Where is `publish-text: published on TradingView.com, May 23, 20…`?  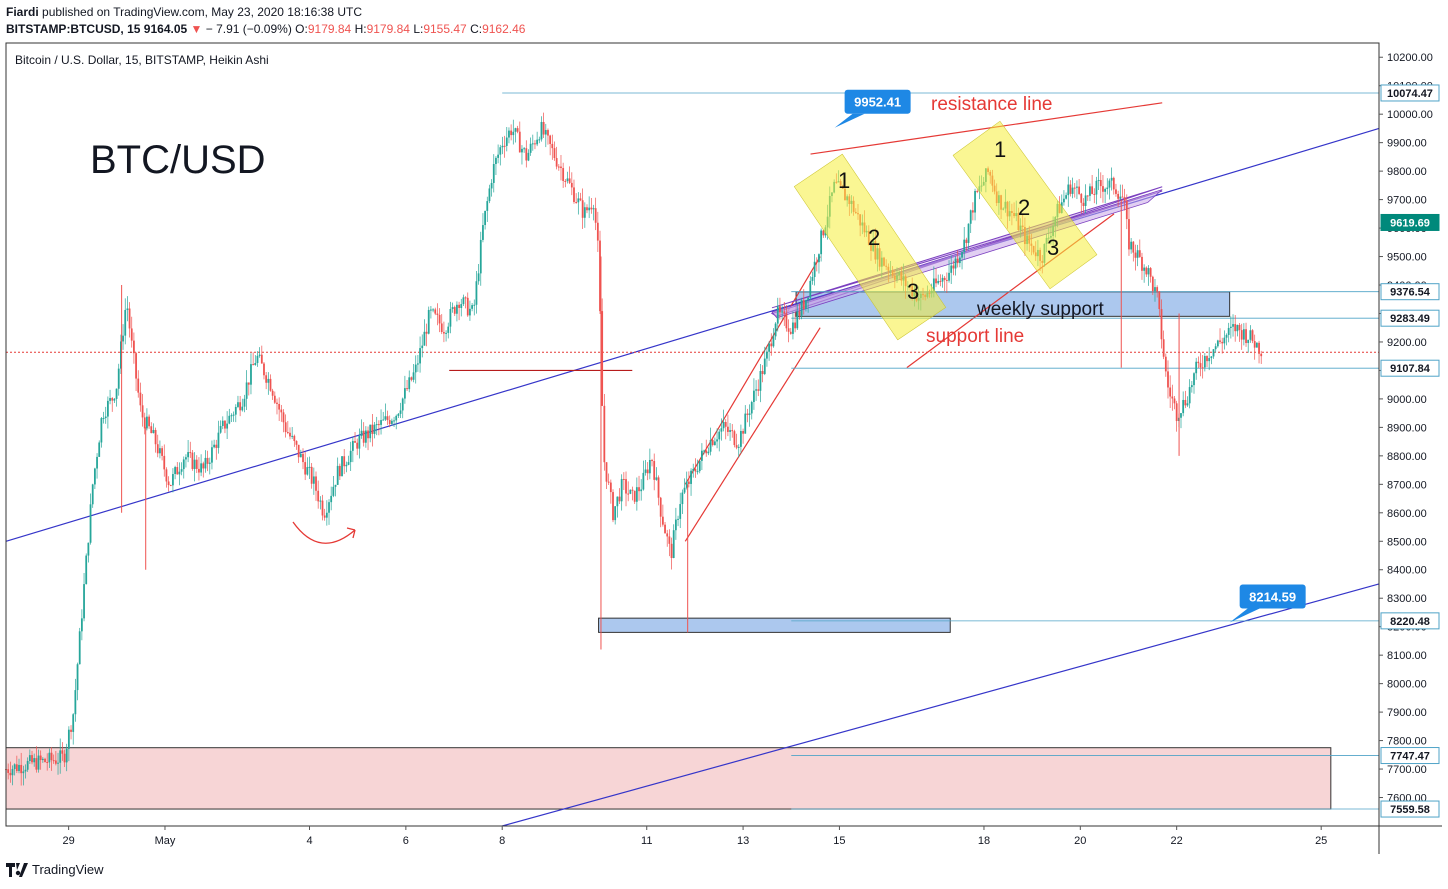 publish-text: published on TradingView.com, May 23, 20… is located at coordinates (202, 12).